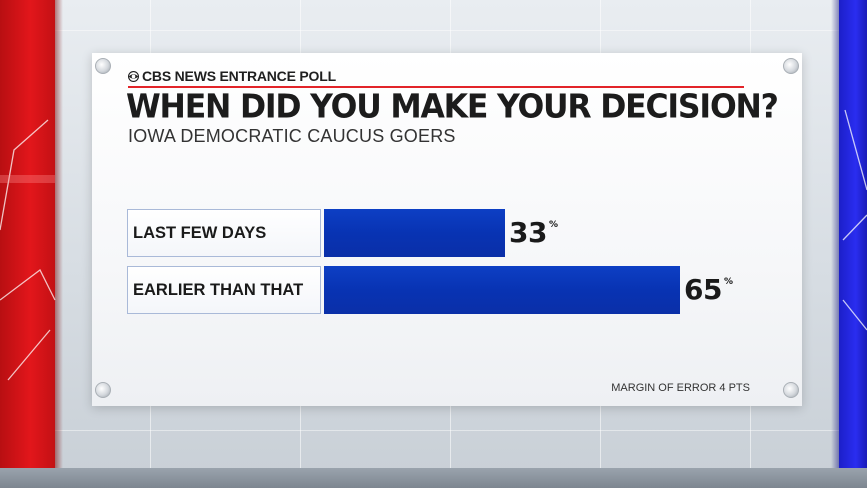 Image resolution: width=867 pixels, height=488 pixels. I want to click on brand-label: CBS NEWS ENTRANCE POLL, so click(239, 76).